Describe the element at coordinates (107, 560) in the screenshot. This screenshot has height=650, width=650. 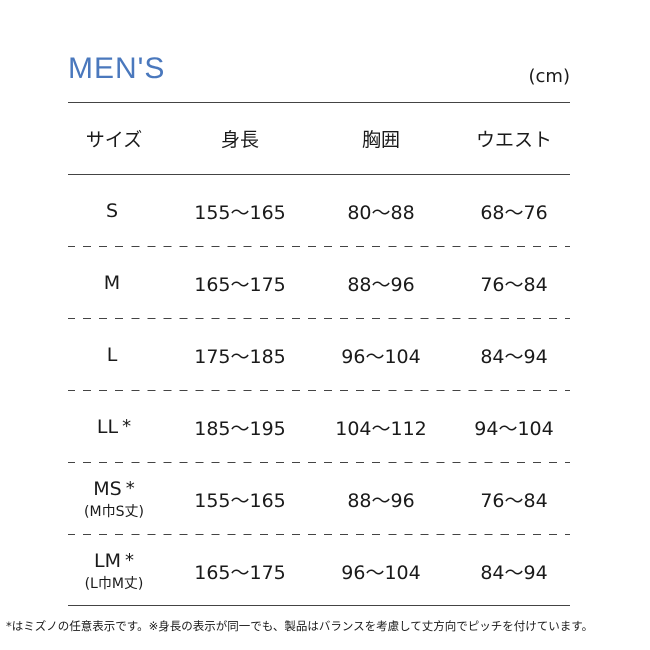
I see `size-label: LM` at that location.